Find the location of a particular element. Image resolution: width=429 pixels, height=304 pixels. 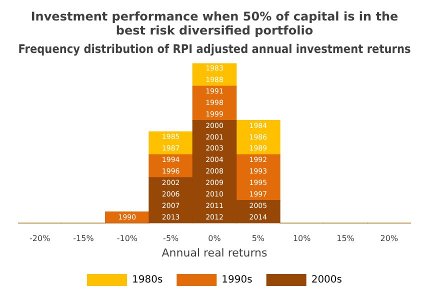

x-tick-label: 15% is located at coordinates (345, 239).